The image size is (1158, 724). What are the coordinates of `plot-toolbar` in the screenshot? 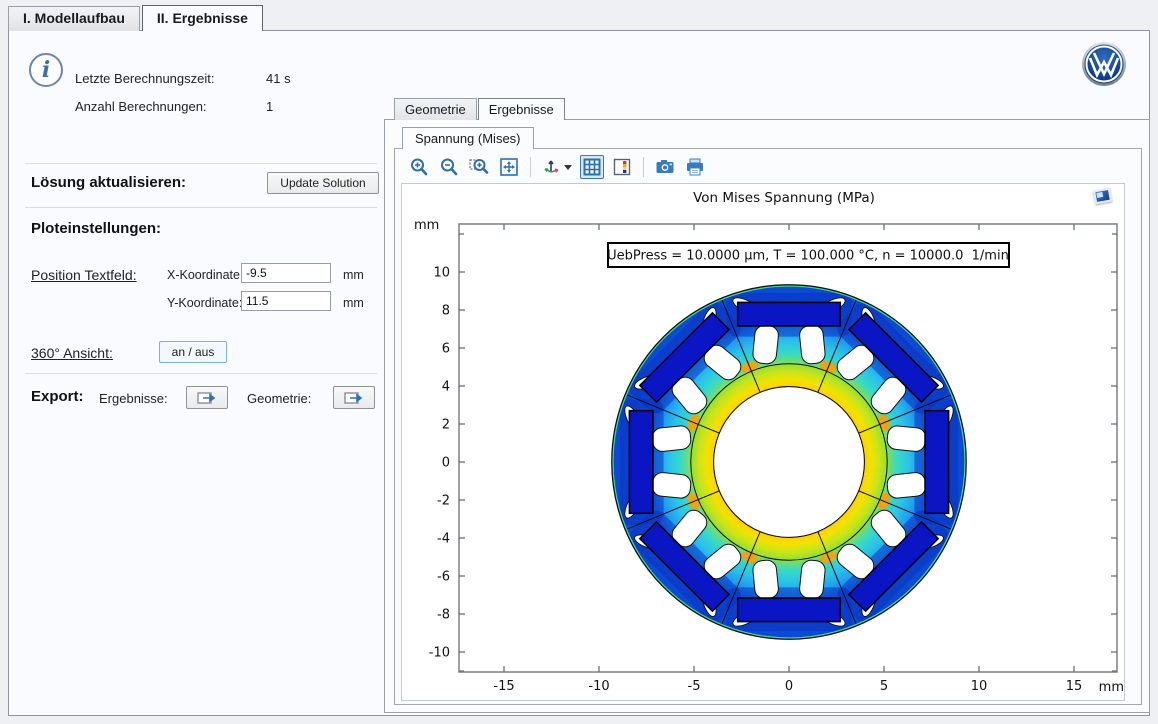 It's located at (557, 167).